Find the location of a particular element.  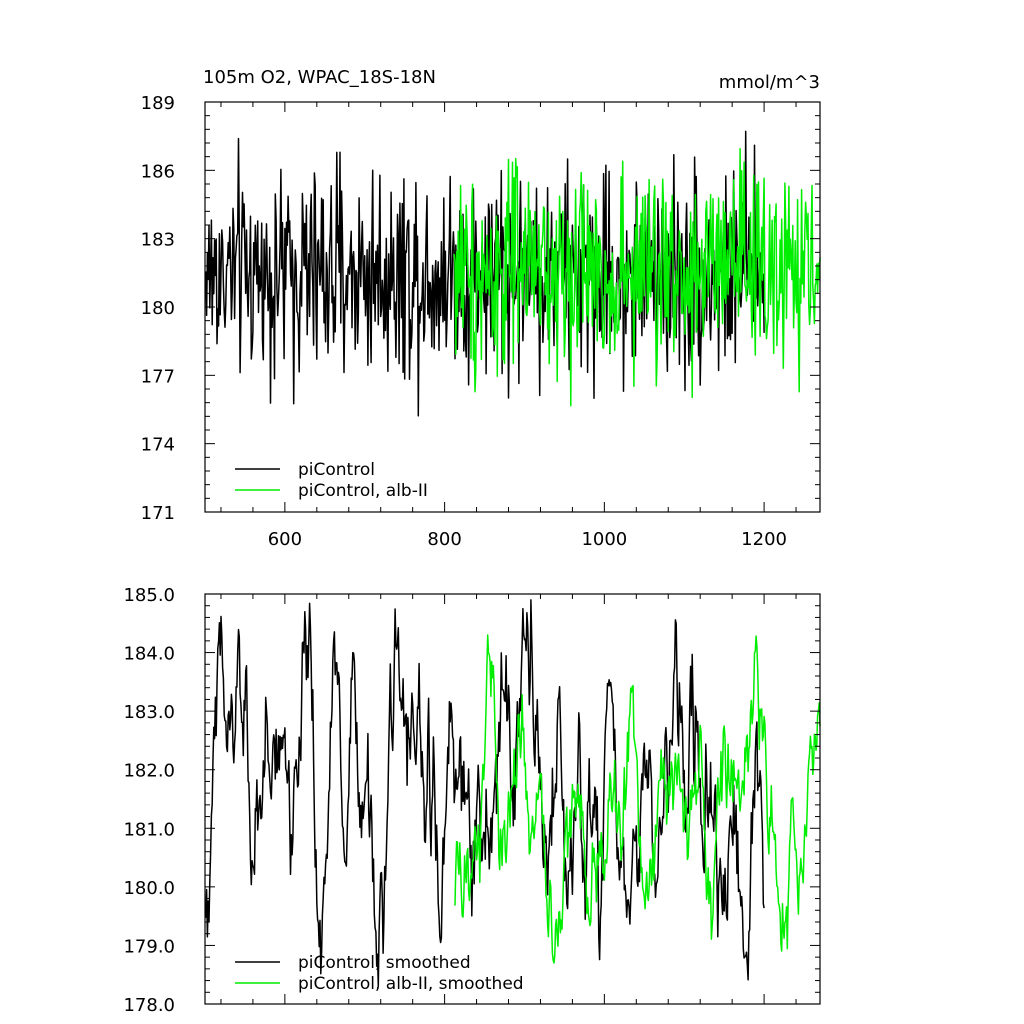

units-label: mmol/m^3 is located at coordinates (769, 82).